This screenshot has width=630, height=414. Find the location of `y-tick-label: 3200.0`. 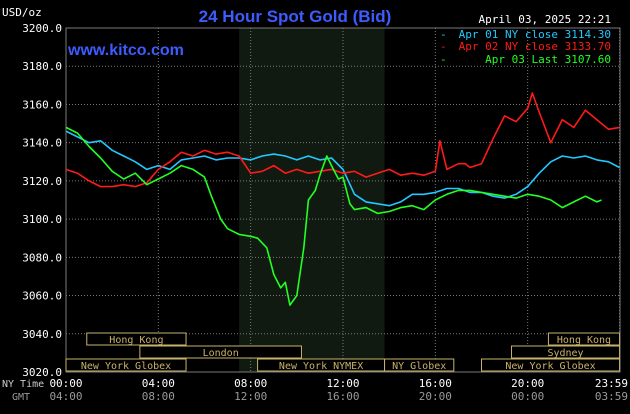

y-tick-label: 3200.0 is located at coordinates (42, 28).